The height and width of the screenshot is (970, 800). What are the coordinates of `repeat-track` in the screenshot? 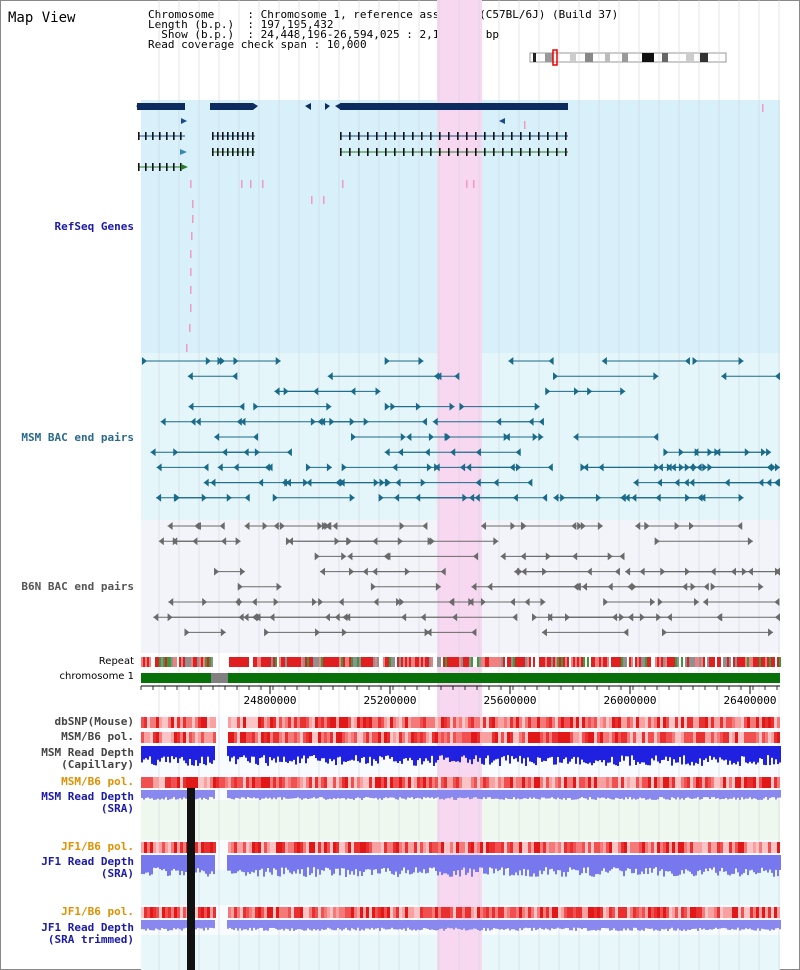 It's located at (461, 662).